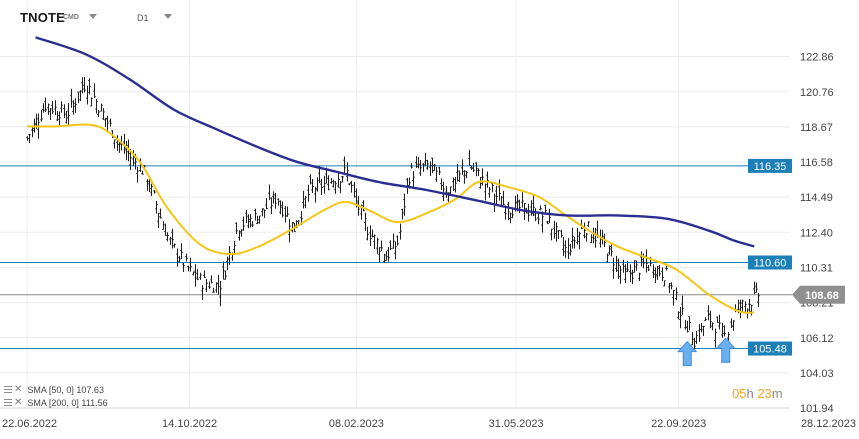 The height and width of the screenshot is (439, 859). I want to click on indicator-label: SMA [50, 0] 107.63, so click(65, 389).